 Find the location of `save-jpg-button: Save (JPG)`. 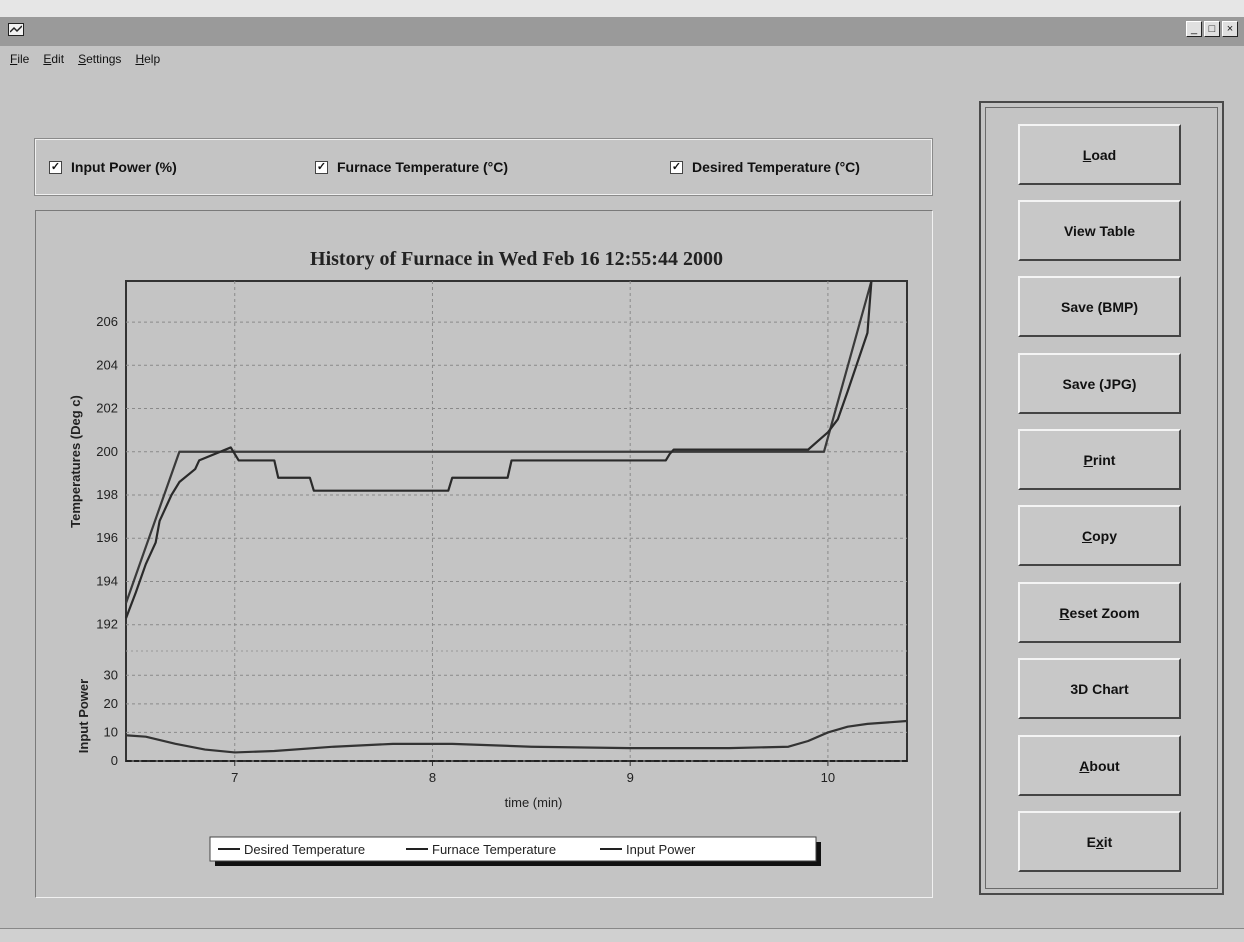

save-jpg-button: Save (JPG) is located at coordinates (1099, 383).